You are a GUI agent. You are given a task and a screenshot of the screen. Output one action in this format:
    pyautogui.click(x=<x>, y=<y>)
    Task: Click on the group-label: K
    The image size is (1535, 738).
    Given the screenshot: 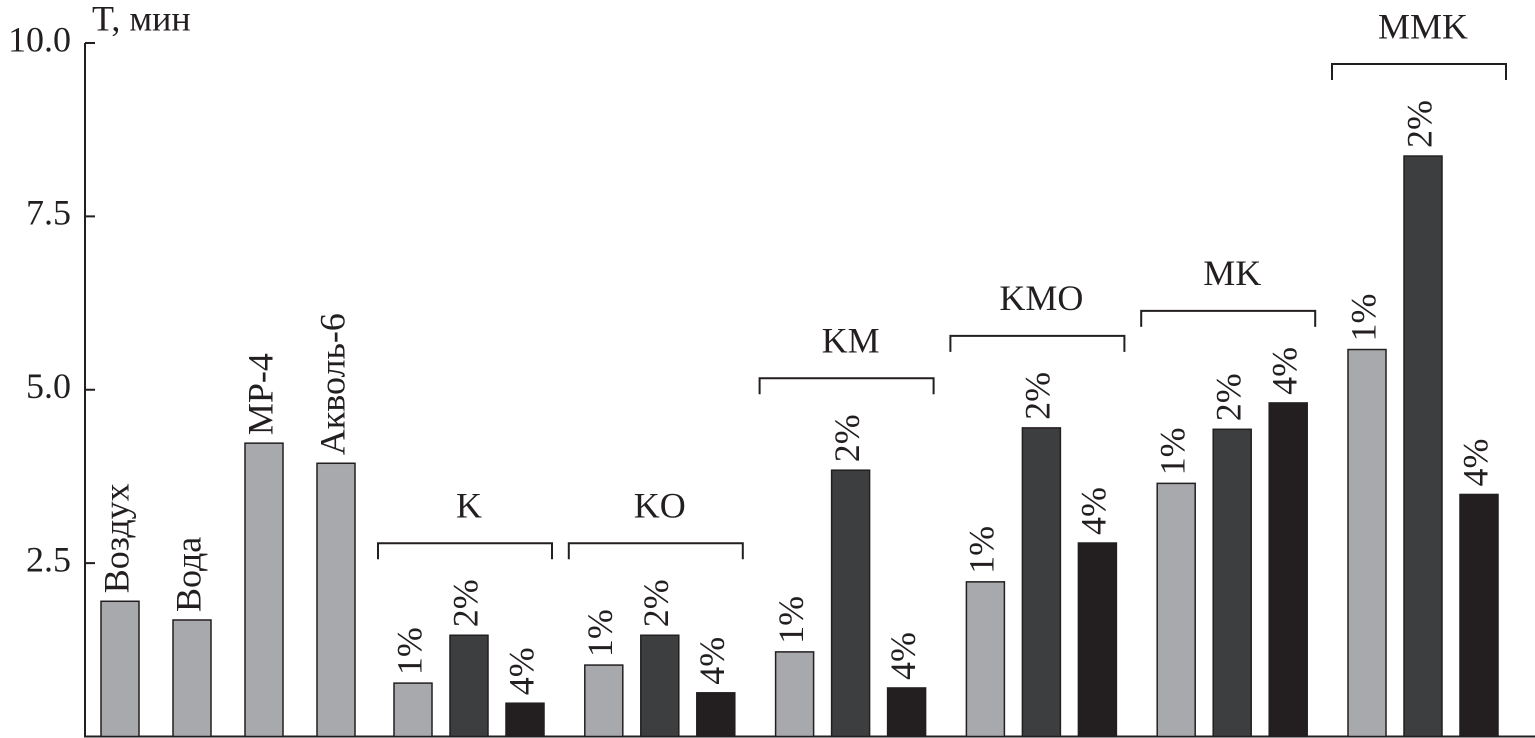 What is the action you would take?
    pyautogui.click(x=469, y=506)
    